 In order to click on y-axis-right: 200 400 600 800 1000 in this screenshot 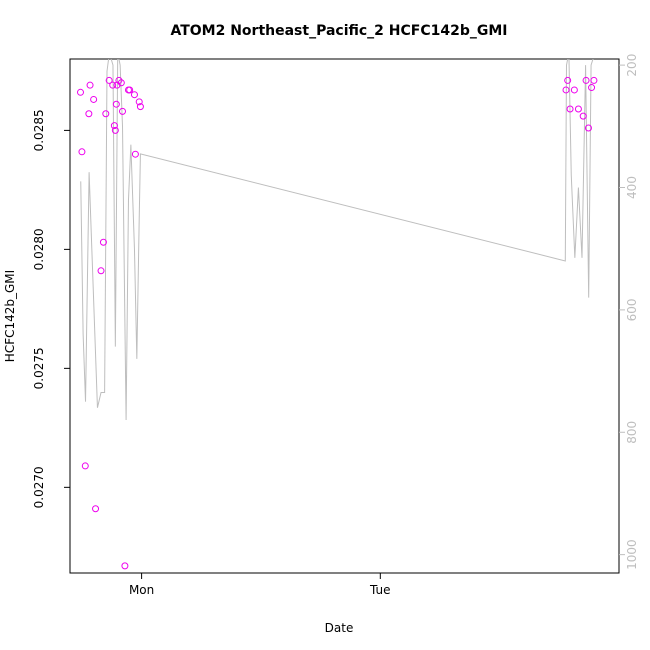, I will do `click(629, 312)`.